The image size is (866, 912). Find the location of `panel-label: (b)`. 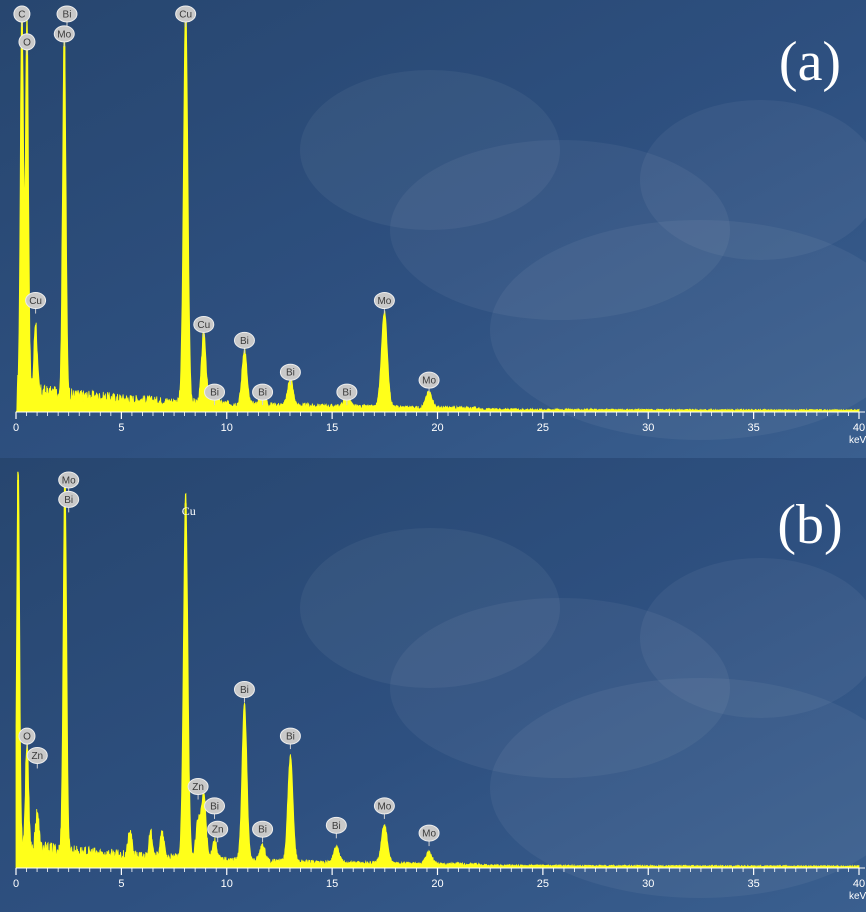

panel-label: (b) is located at coordinates (809, 525).